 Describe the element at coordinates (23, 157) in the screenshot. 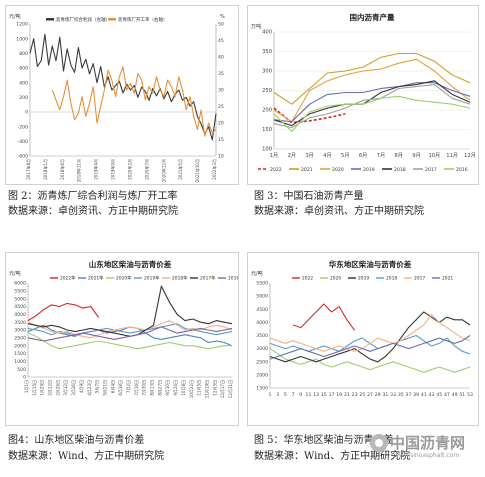

I see `y-tick-label-600: -600` at that location.